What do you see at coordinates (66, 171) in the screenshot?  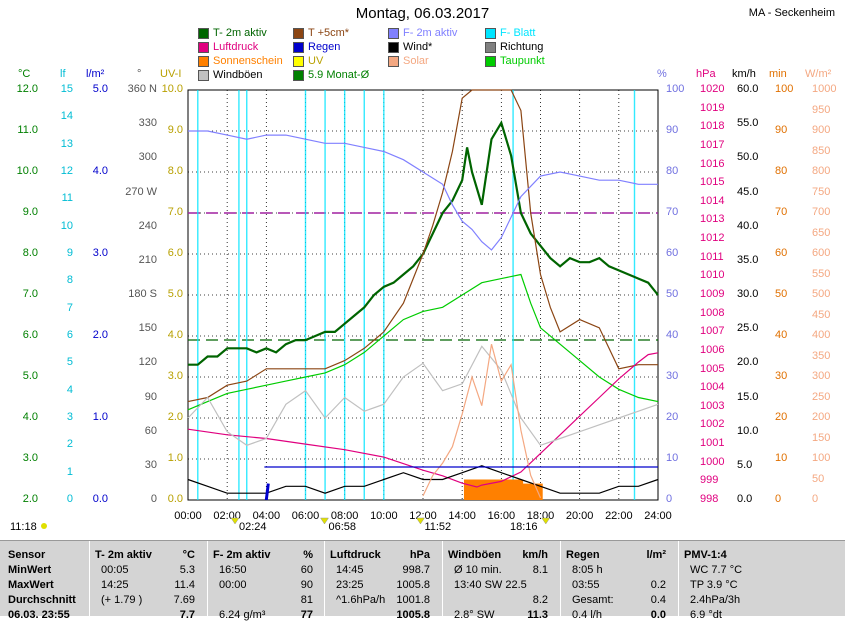 I see `axis-tick-label: 12` at bounding box center [66, 171].